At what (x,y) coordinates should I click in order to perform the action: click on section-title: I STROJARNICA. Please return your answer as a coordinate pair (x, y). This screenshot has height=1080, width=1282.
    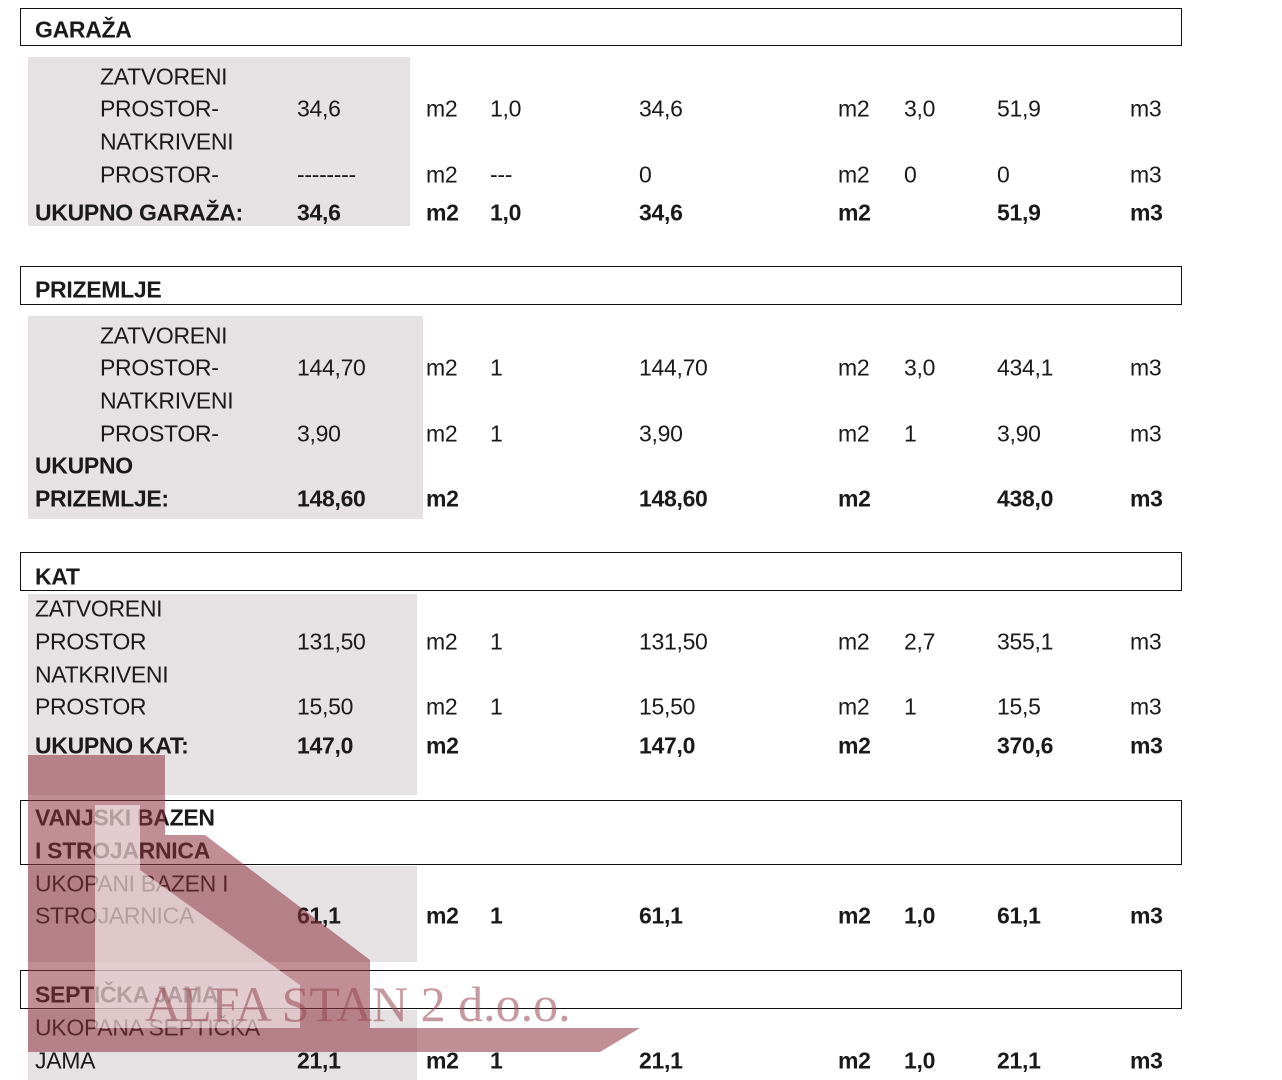
    Looking at the image, I should click on (123, 850).